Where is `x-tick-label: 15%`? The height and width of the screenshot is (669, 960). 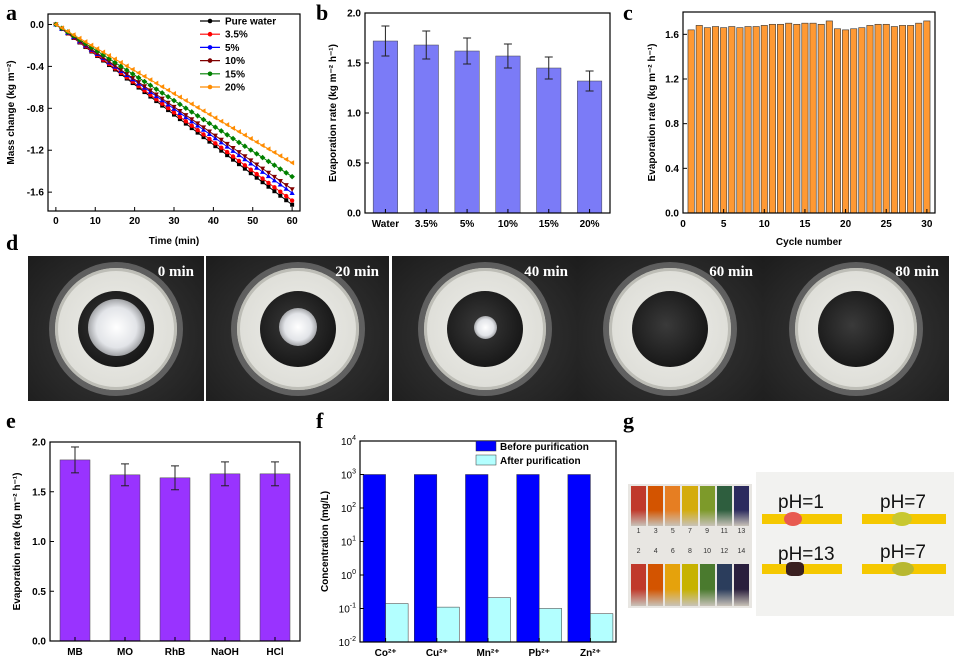 x-tick-label: 15% is located at coordinates (549, 224).